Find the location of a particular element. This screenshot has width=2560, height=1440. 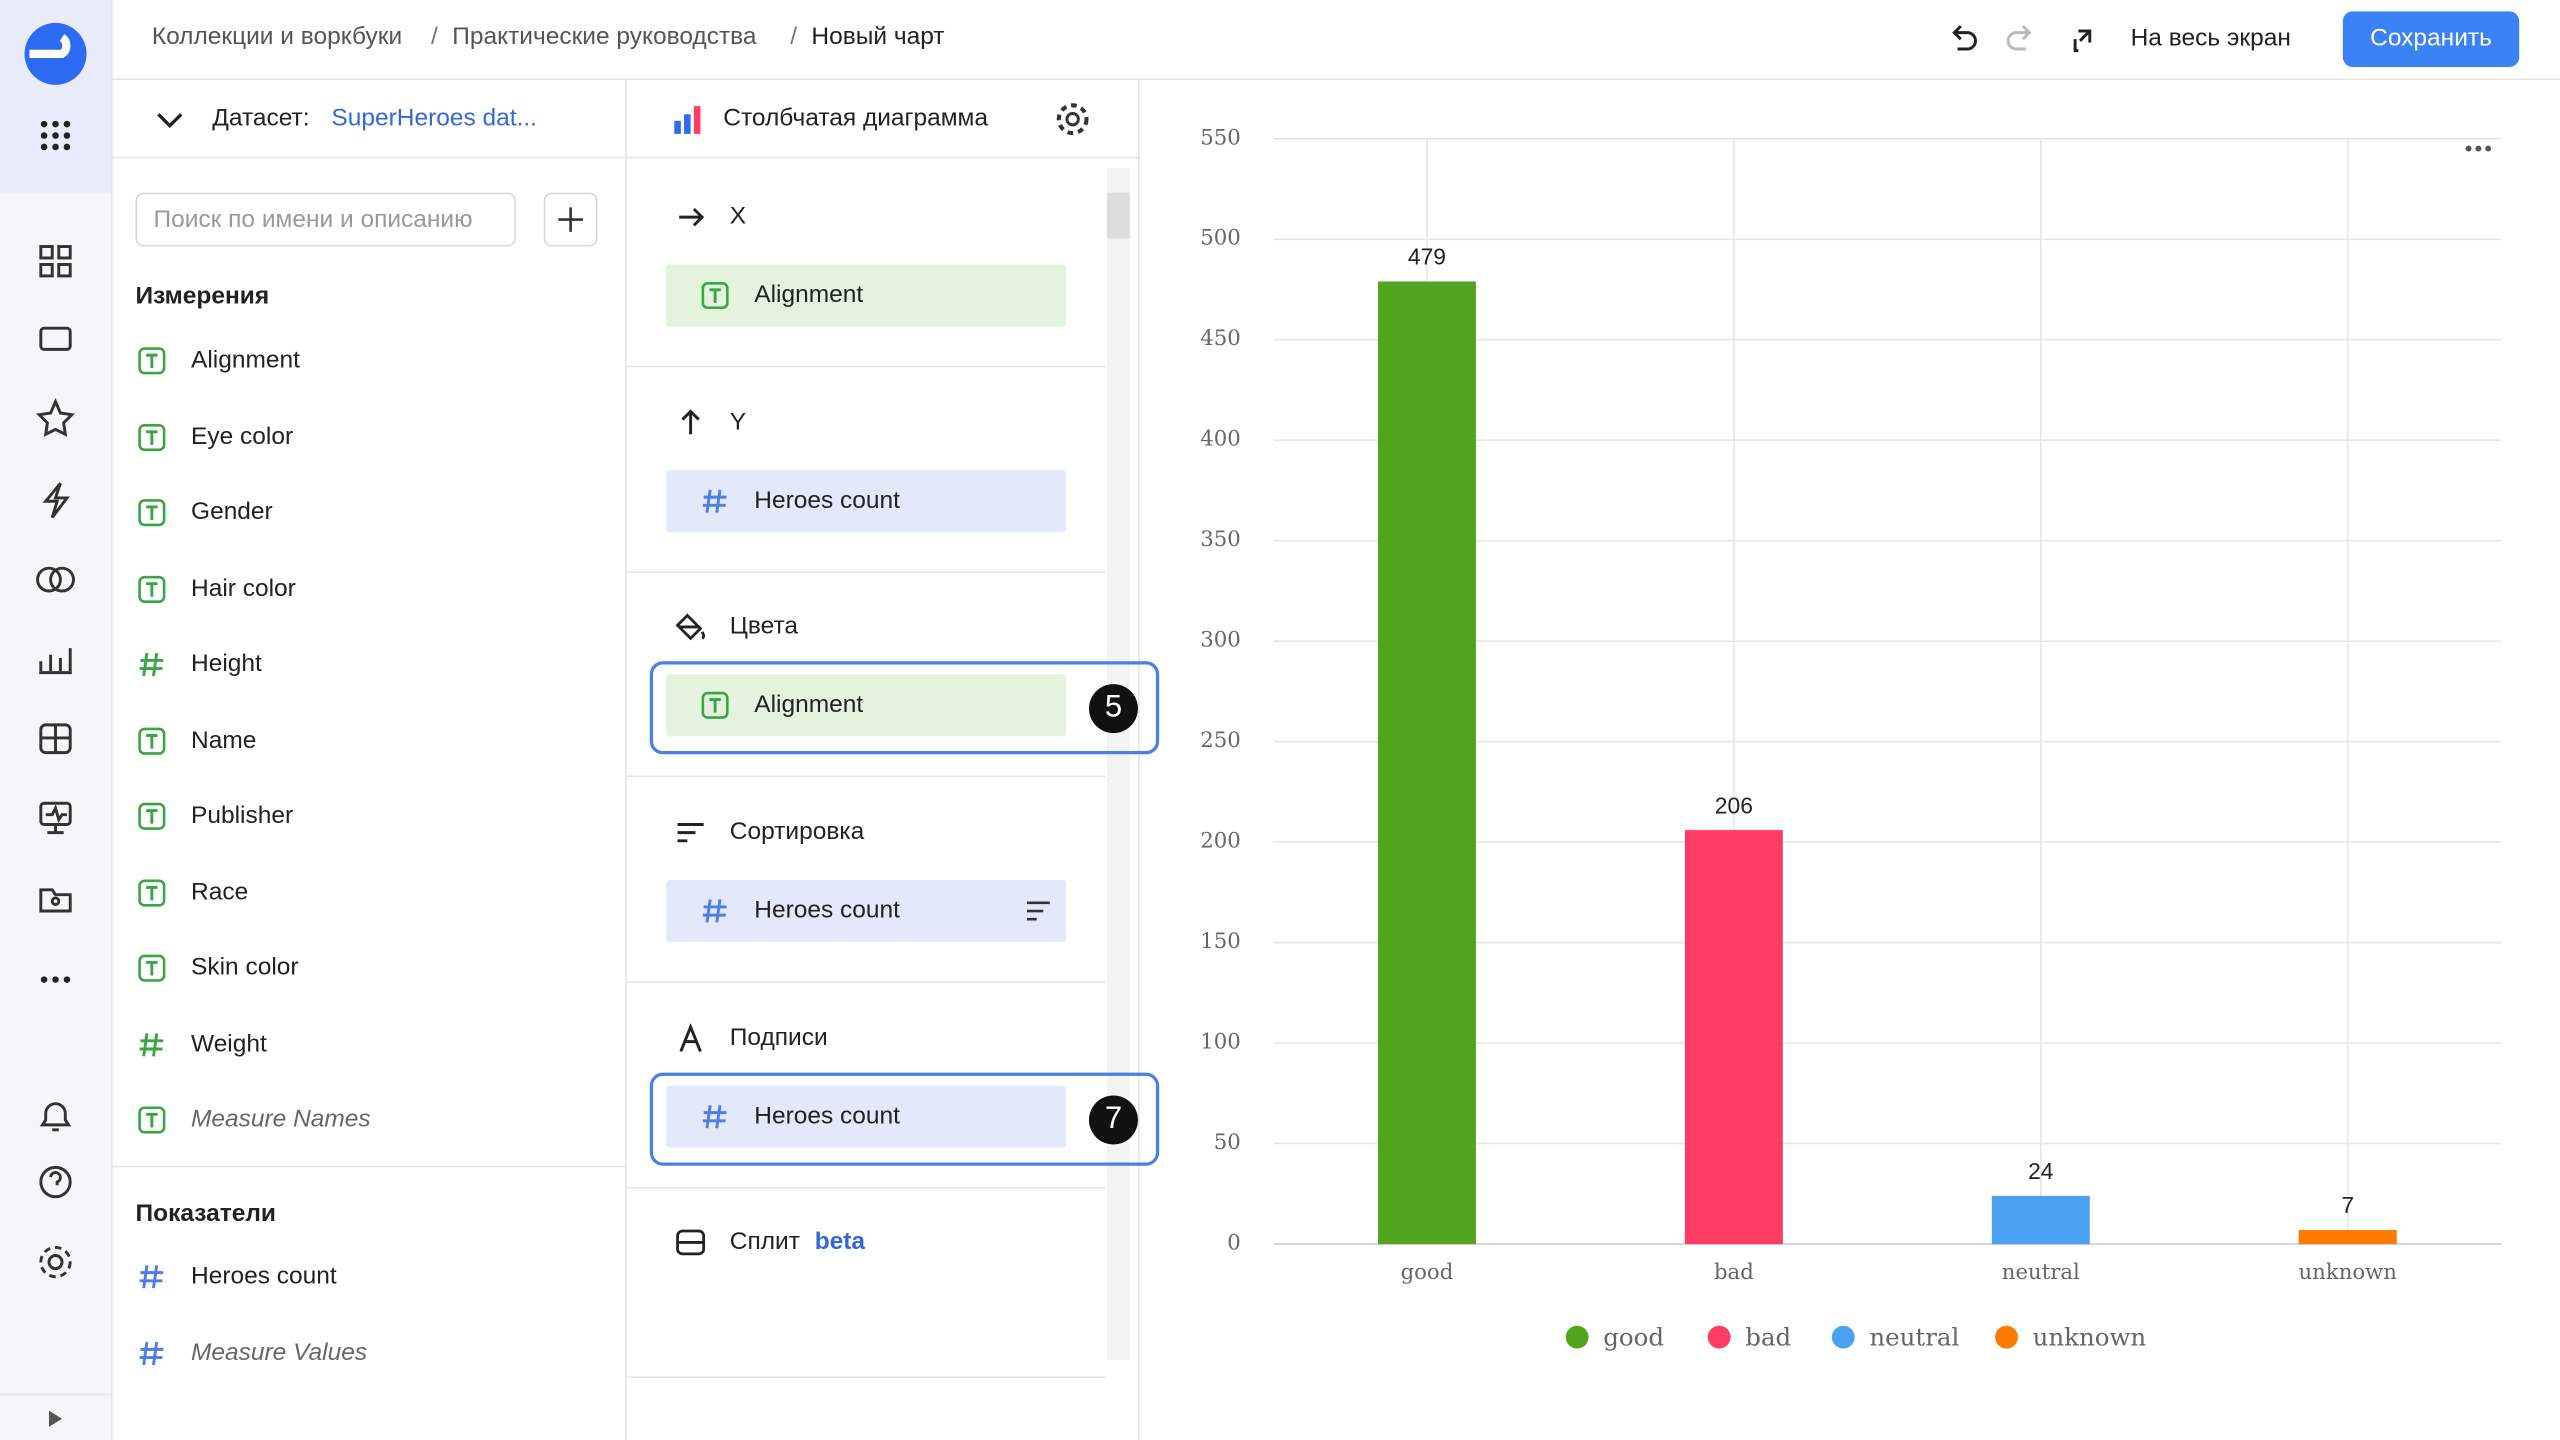

add-field-button is located at coordinates (570, 219).